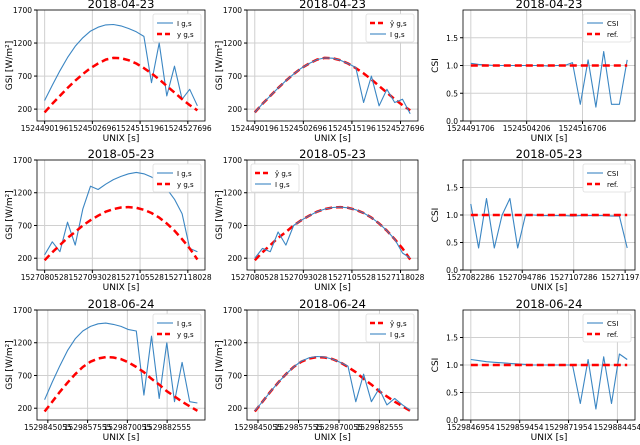 This screenshot has height=445, width=640. I want to click on subplot-title: 2018-05-23, so click(549, 154).